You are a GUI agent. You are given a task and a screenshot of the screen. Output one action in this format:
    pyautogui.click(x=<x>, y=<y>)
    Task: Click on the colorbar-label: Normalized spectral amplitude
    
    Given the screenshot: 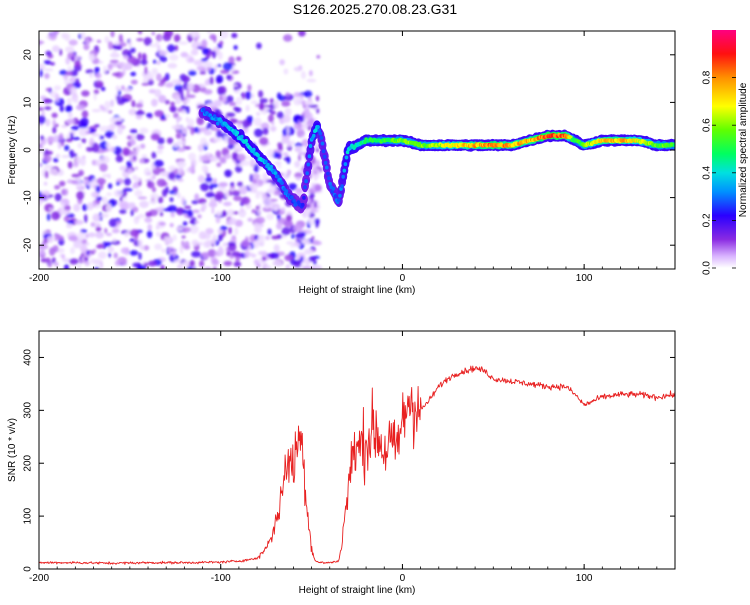 What is the action you would take?
    pyautogui.click(x=743, y=149)
    